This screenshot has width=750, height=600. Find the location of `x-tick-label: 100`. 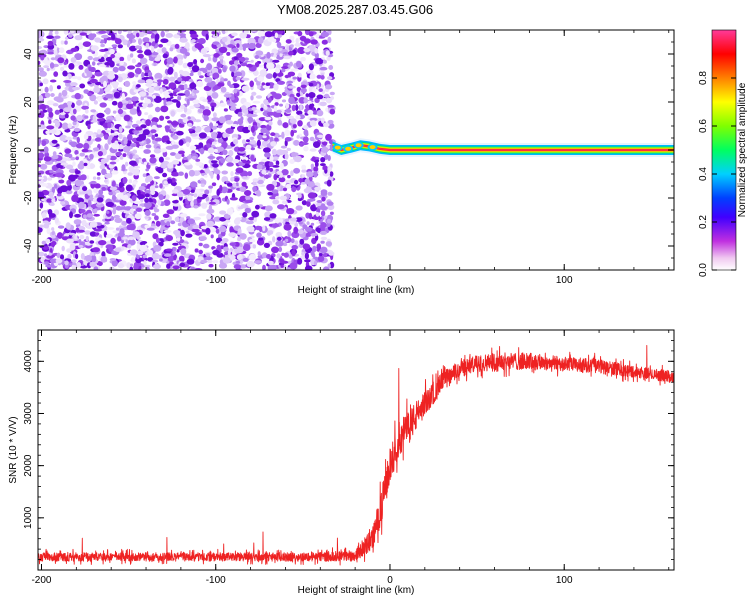

x-tick-label: 100 is located at coordinates (564, 580).